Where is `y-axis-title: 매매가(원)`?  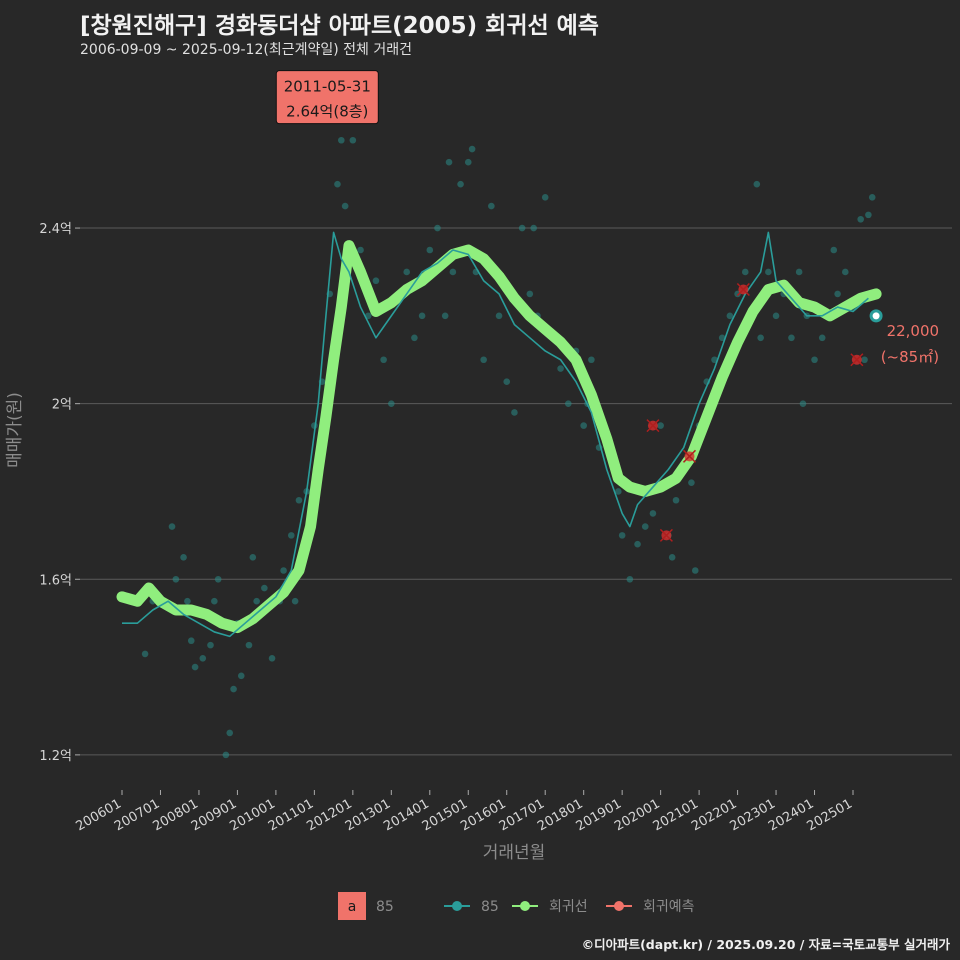 y-axis-title: 매매가(원) is located at coordinates (15, 430).